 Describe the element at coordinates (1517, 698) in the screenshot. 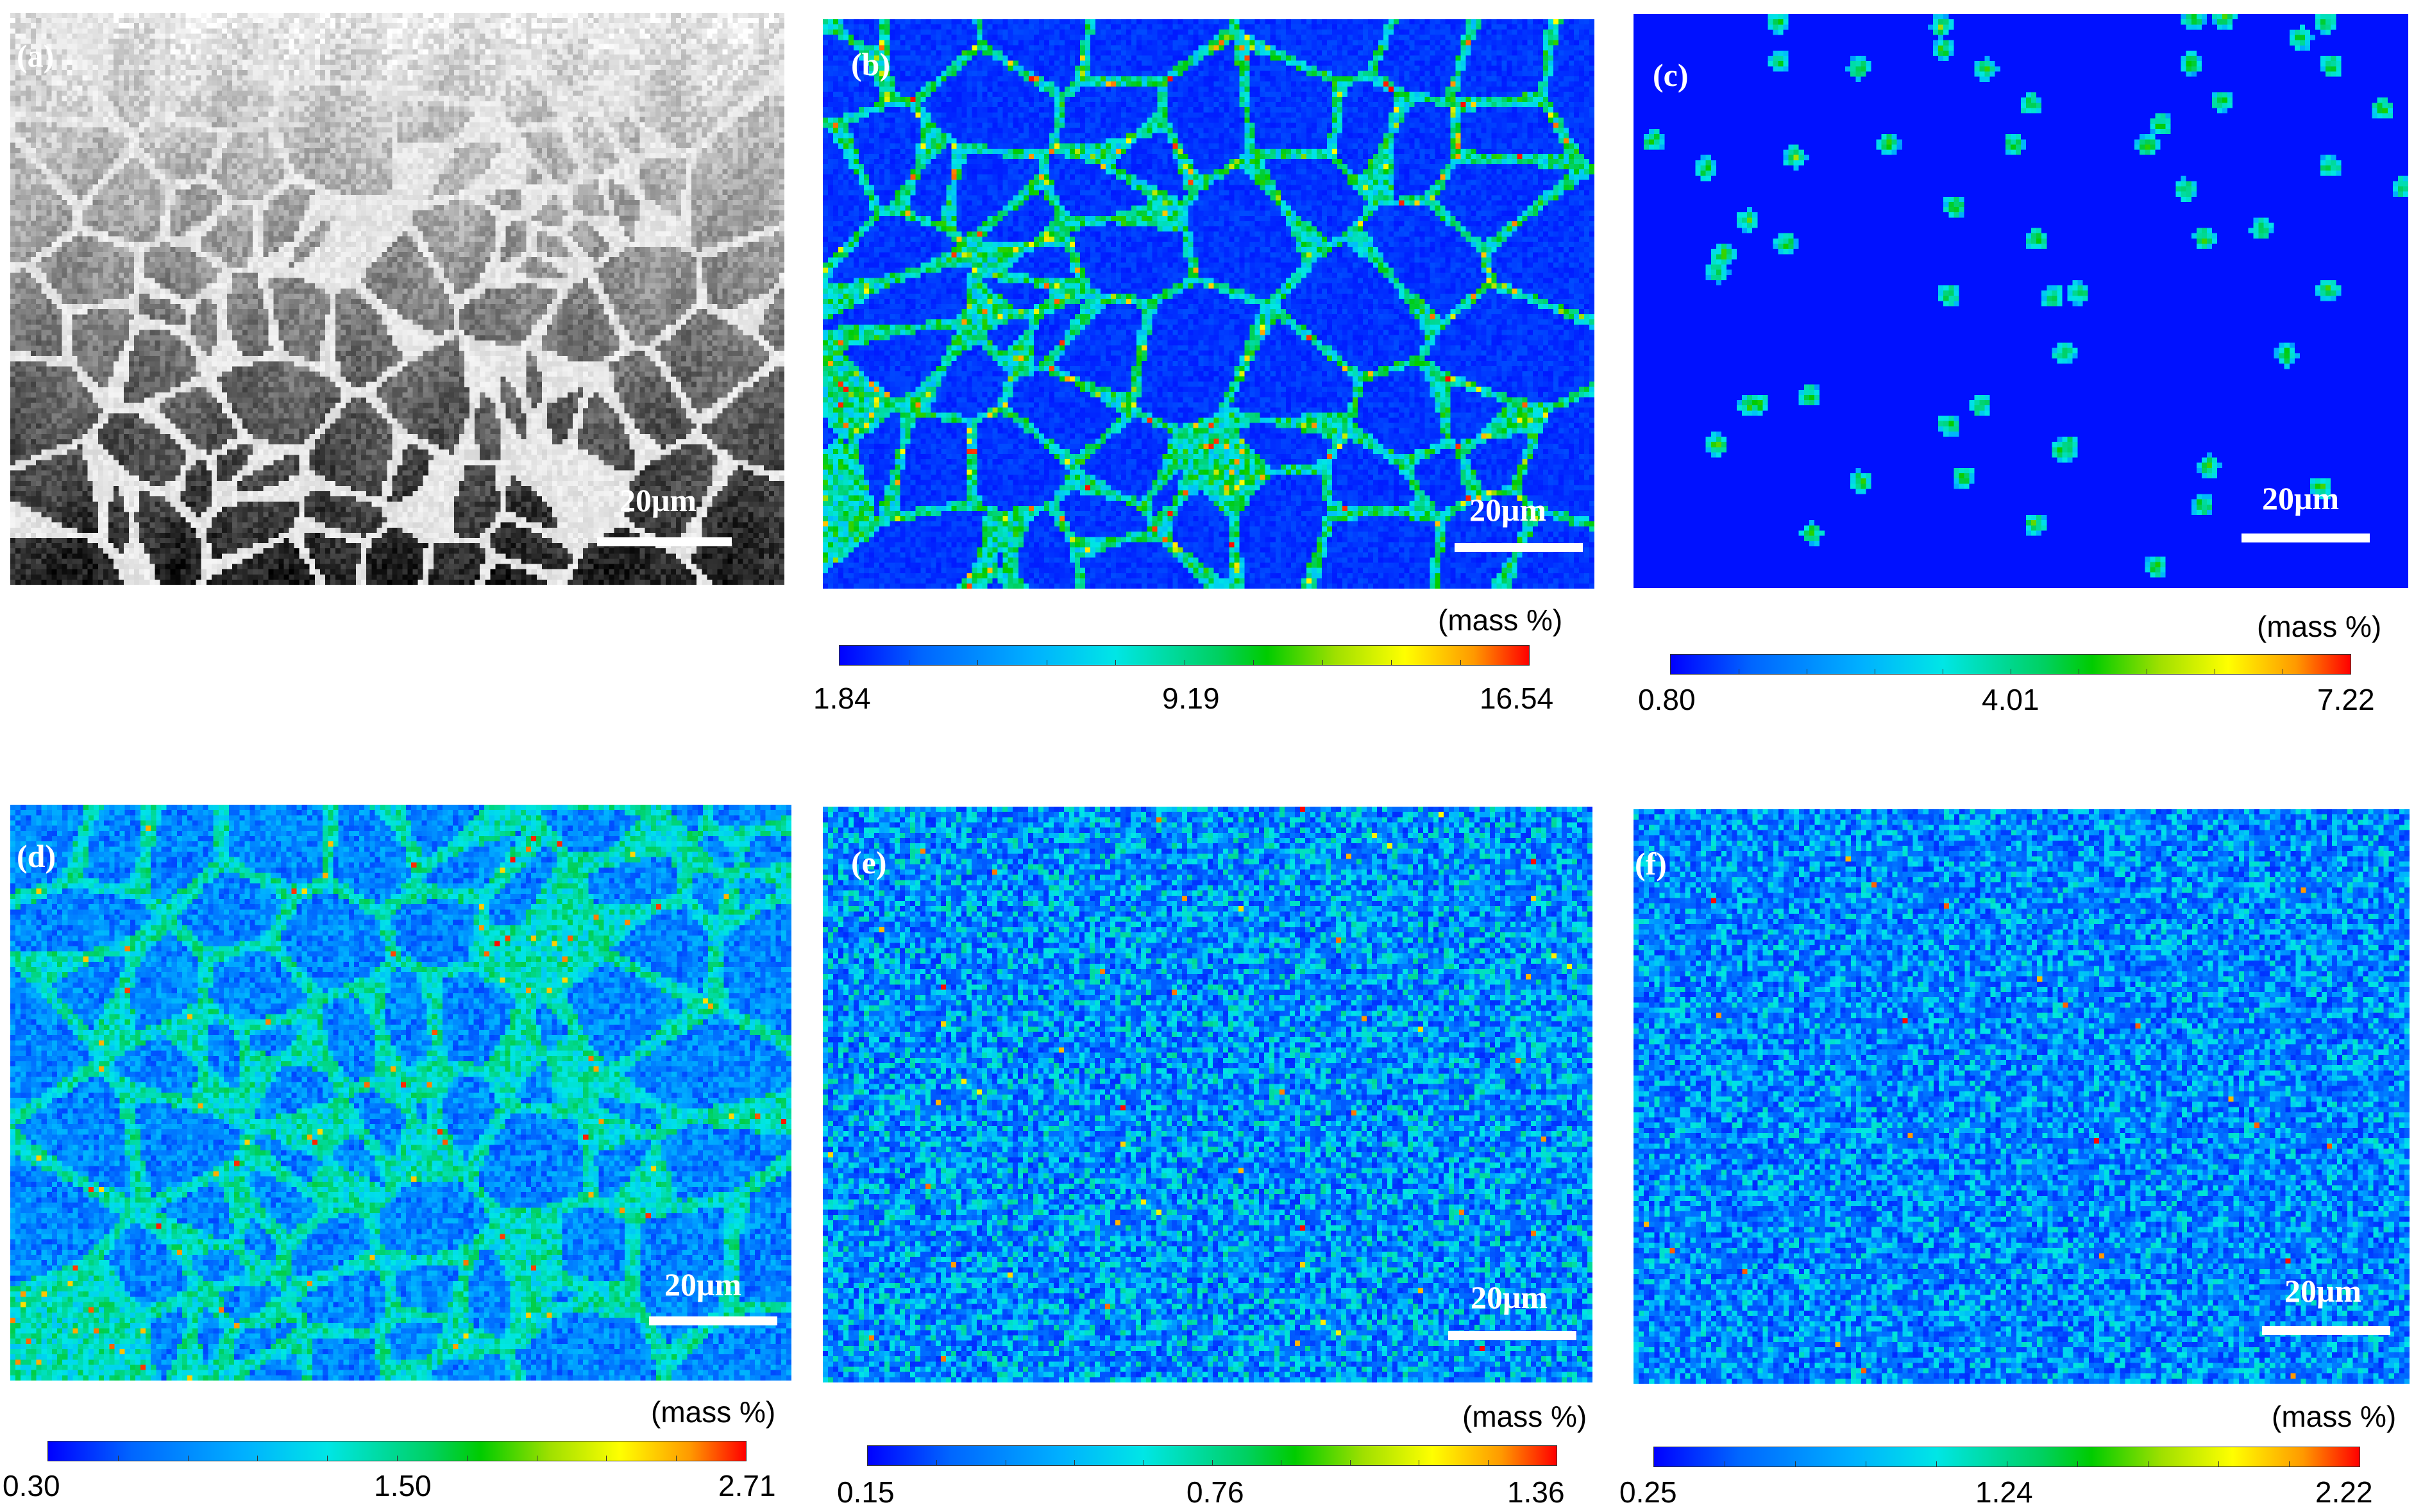

I see `panel-b-colorbar-max: 16.54` at that location.